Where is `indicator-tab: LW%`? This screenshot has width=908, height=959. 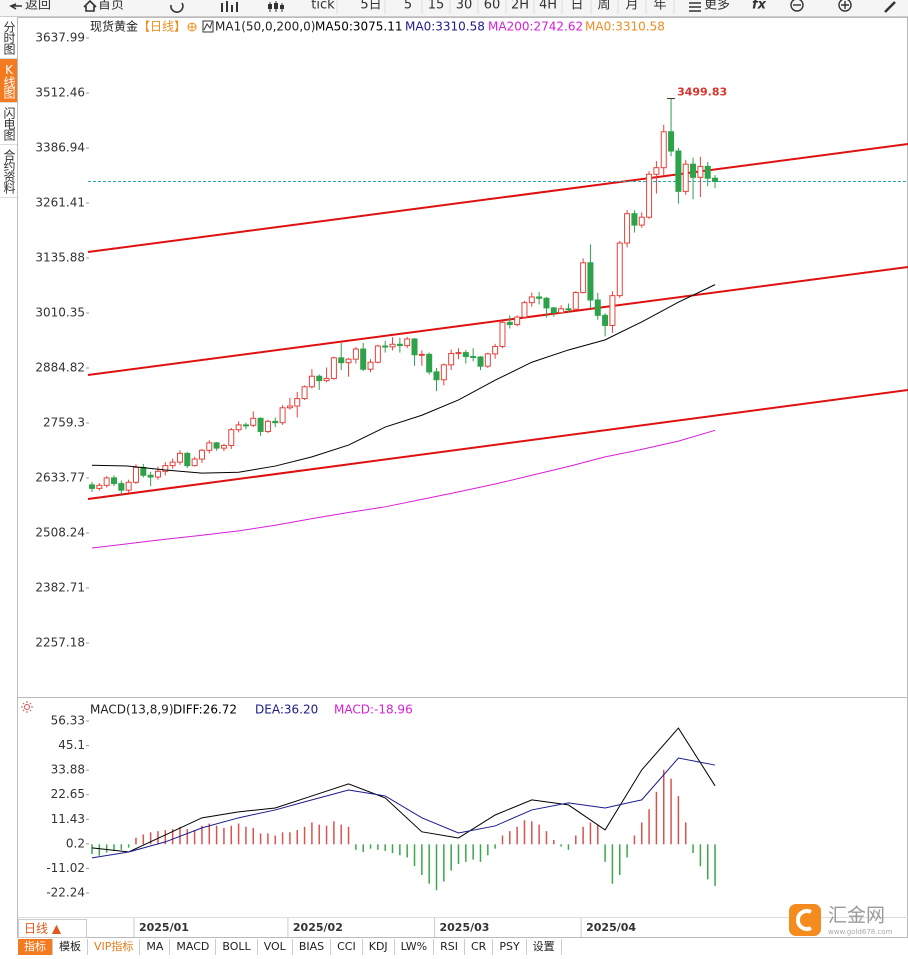 indicator-tab: LW% is located at coordinates (415, 947).